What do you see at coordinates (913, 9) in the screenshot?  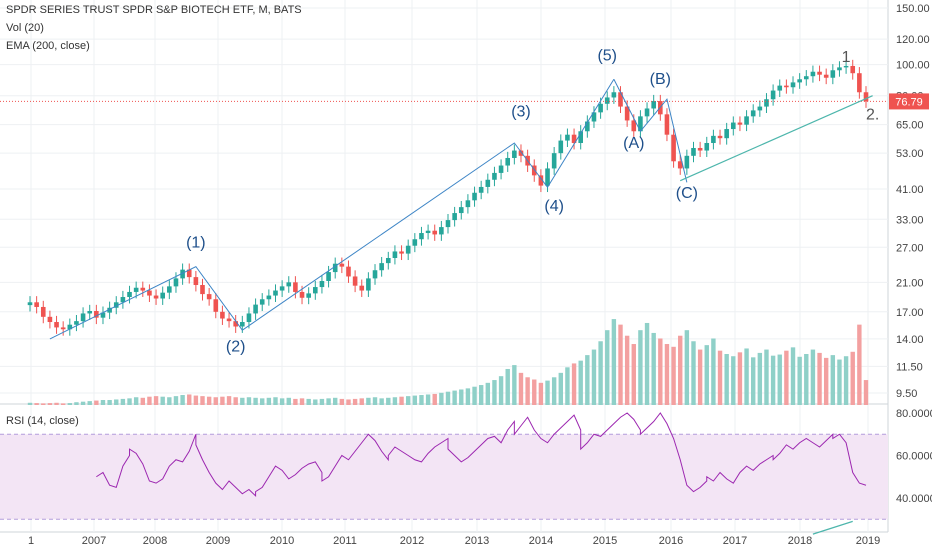 I see `price-tick-label: 150.00` at bounding box center [913, 9].